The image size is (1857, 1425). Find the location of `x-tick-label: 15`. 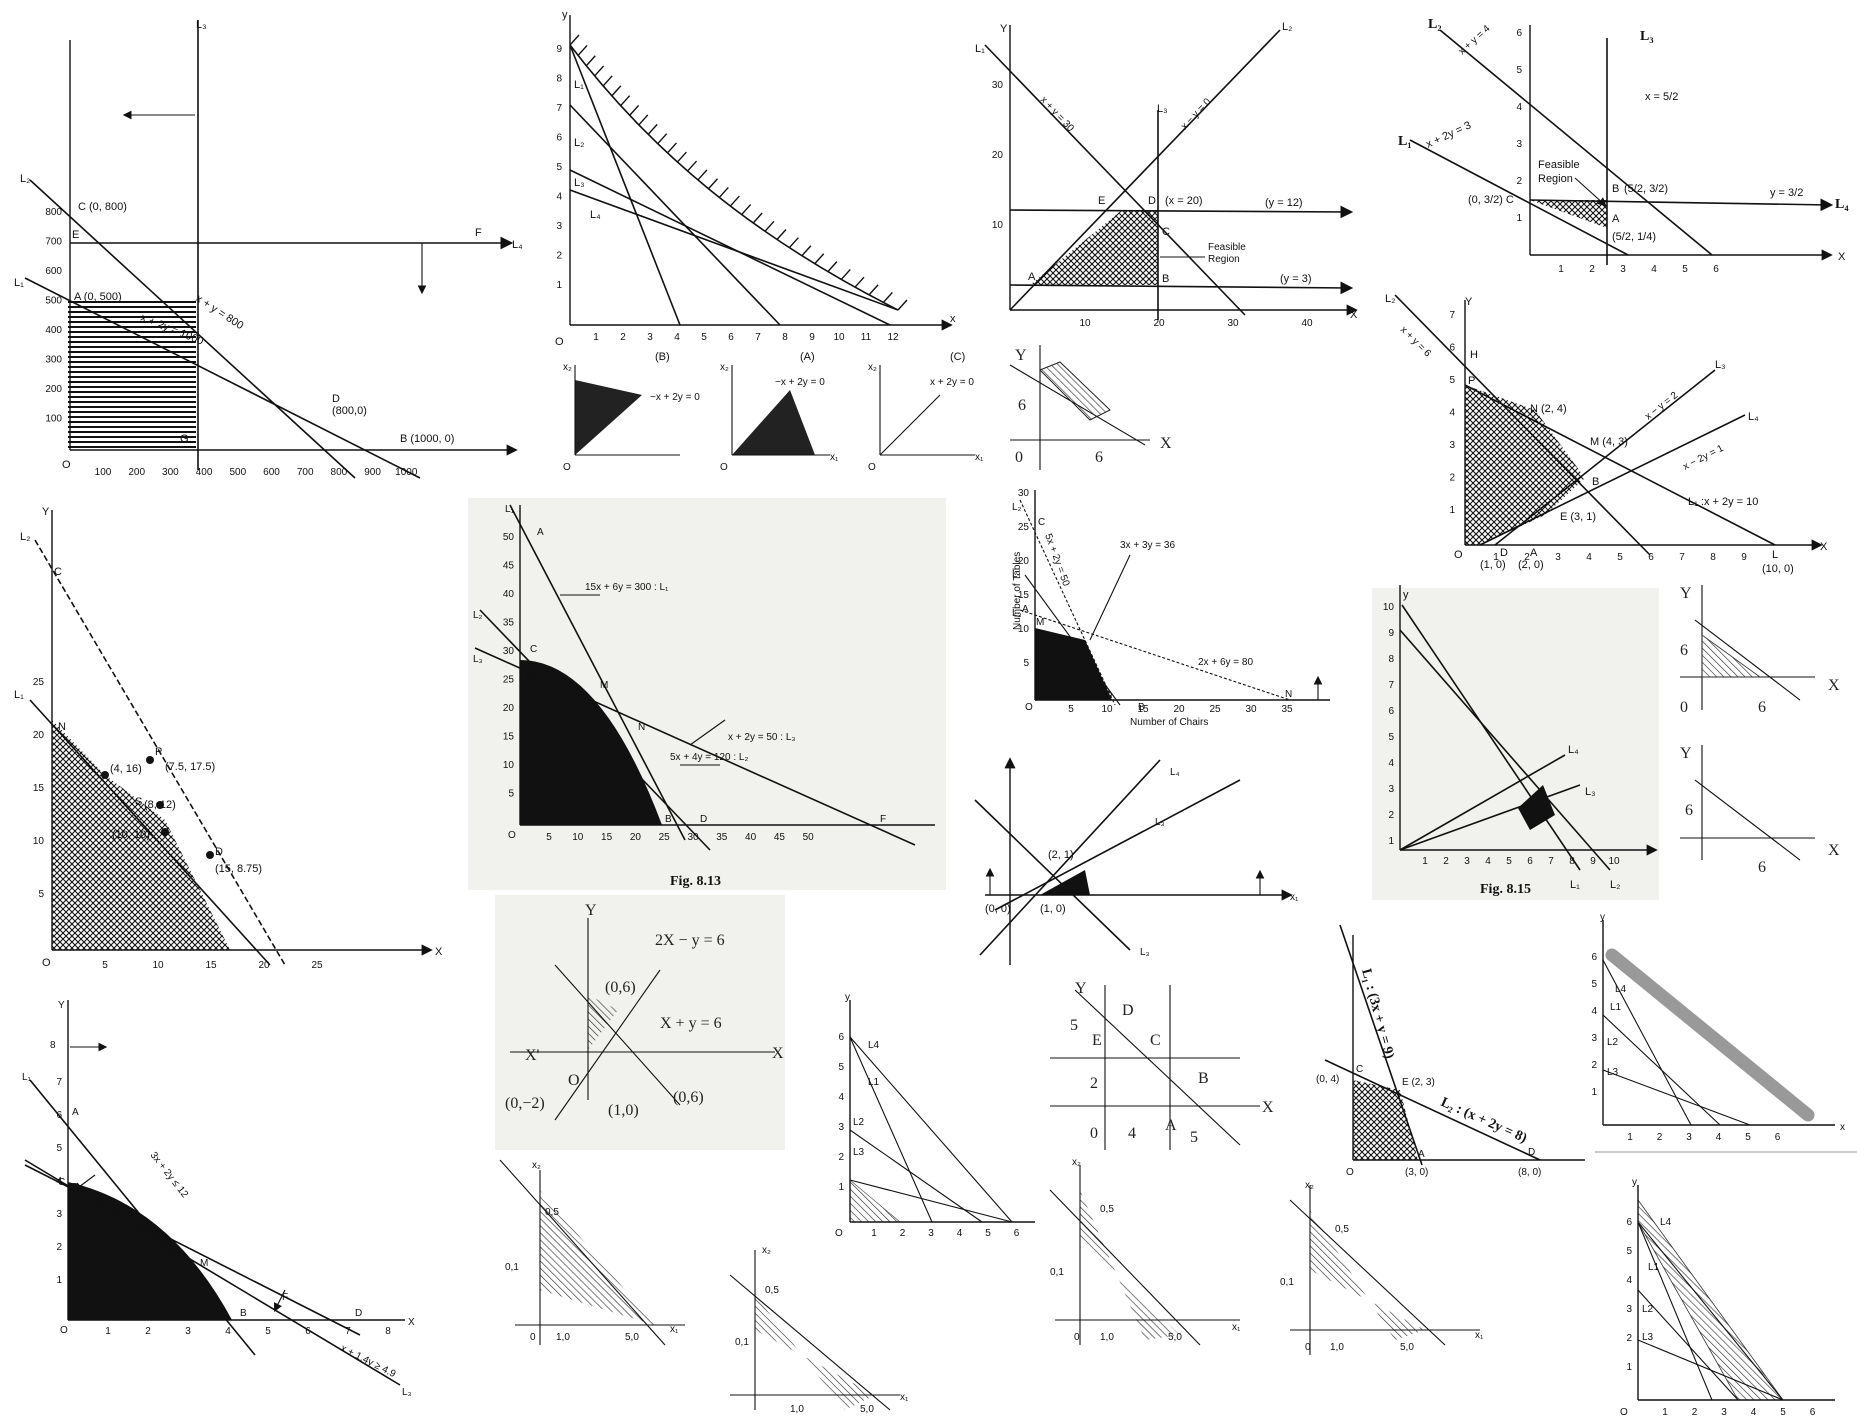

x-tick-label: 15 is located at coordinates (607, 837).